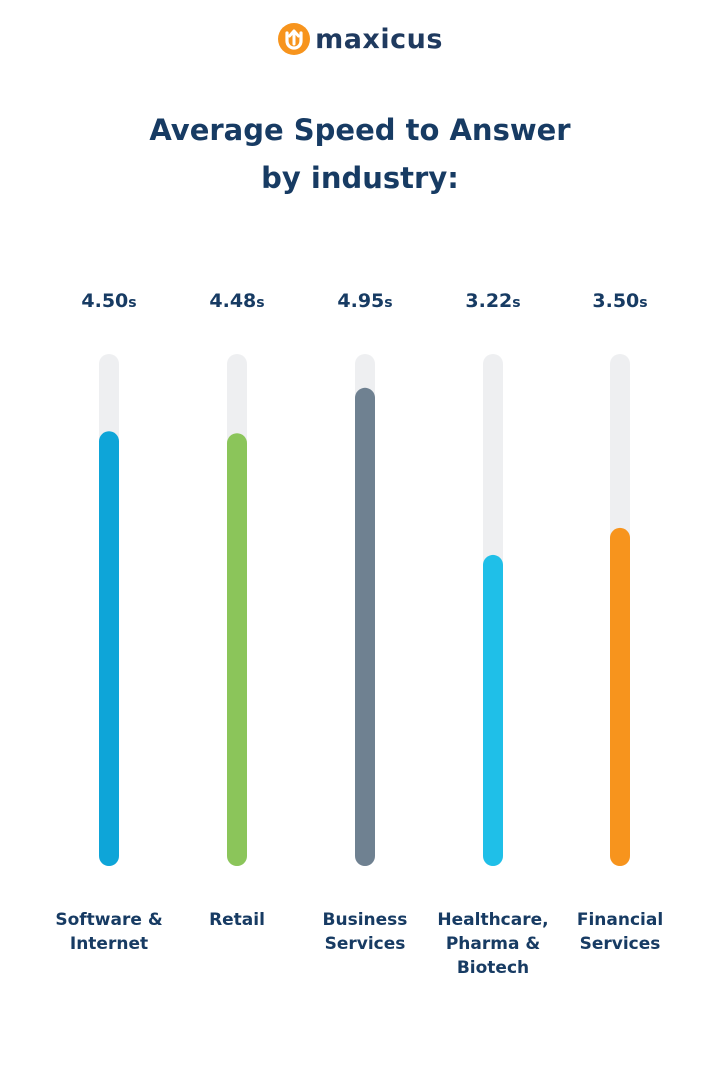 This screenshot has height=1080, width=720. What do you see at coordinates (108, 932) in the screenshot?
I see `category-label: Software & Internet` at bounding box center [108, 932].